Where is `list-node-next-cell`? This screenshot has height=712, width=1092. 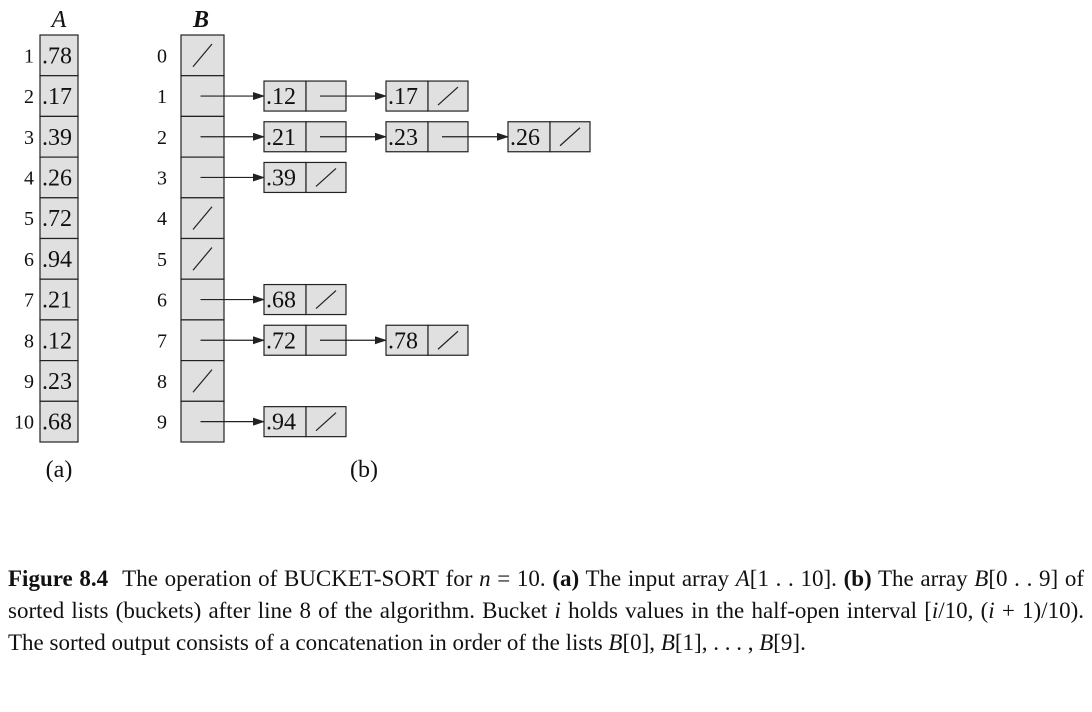 list-node-next-cell is located at coordinates (326, 422).